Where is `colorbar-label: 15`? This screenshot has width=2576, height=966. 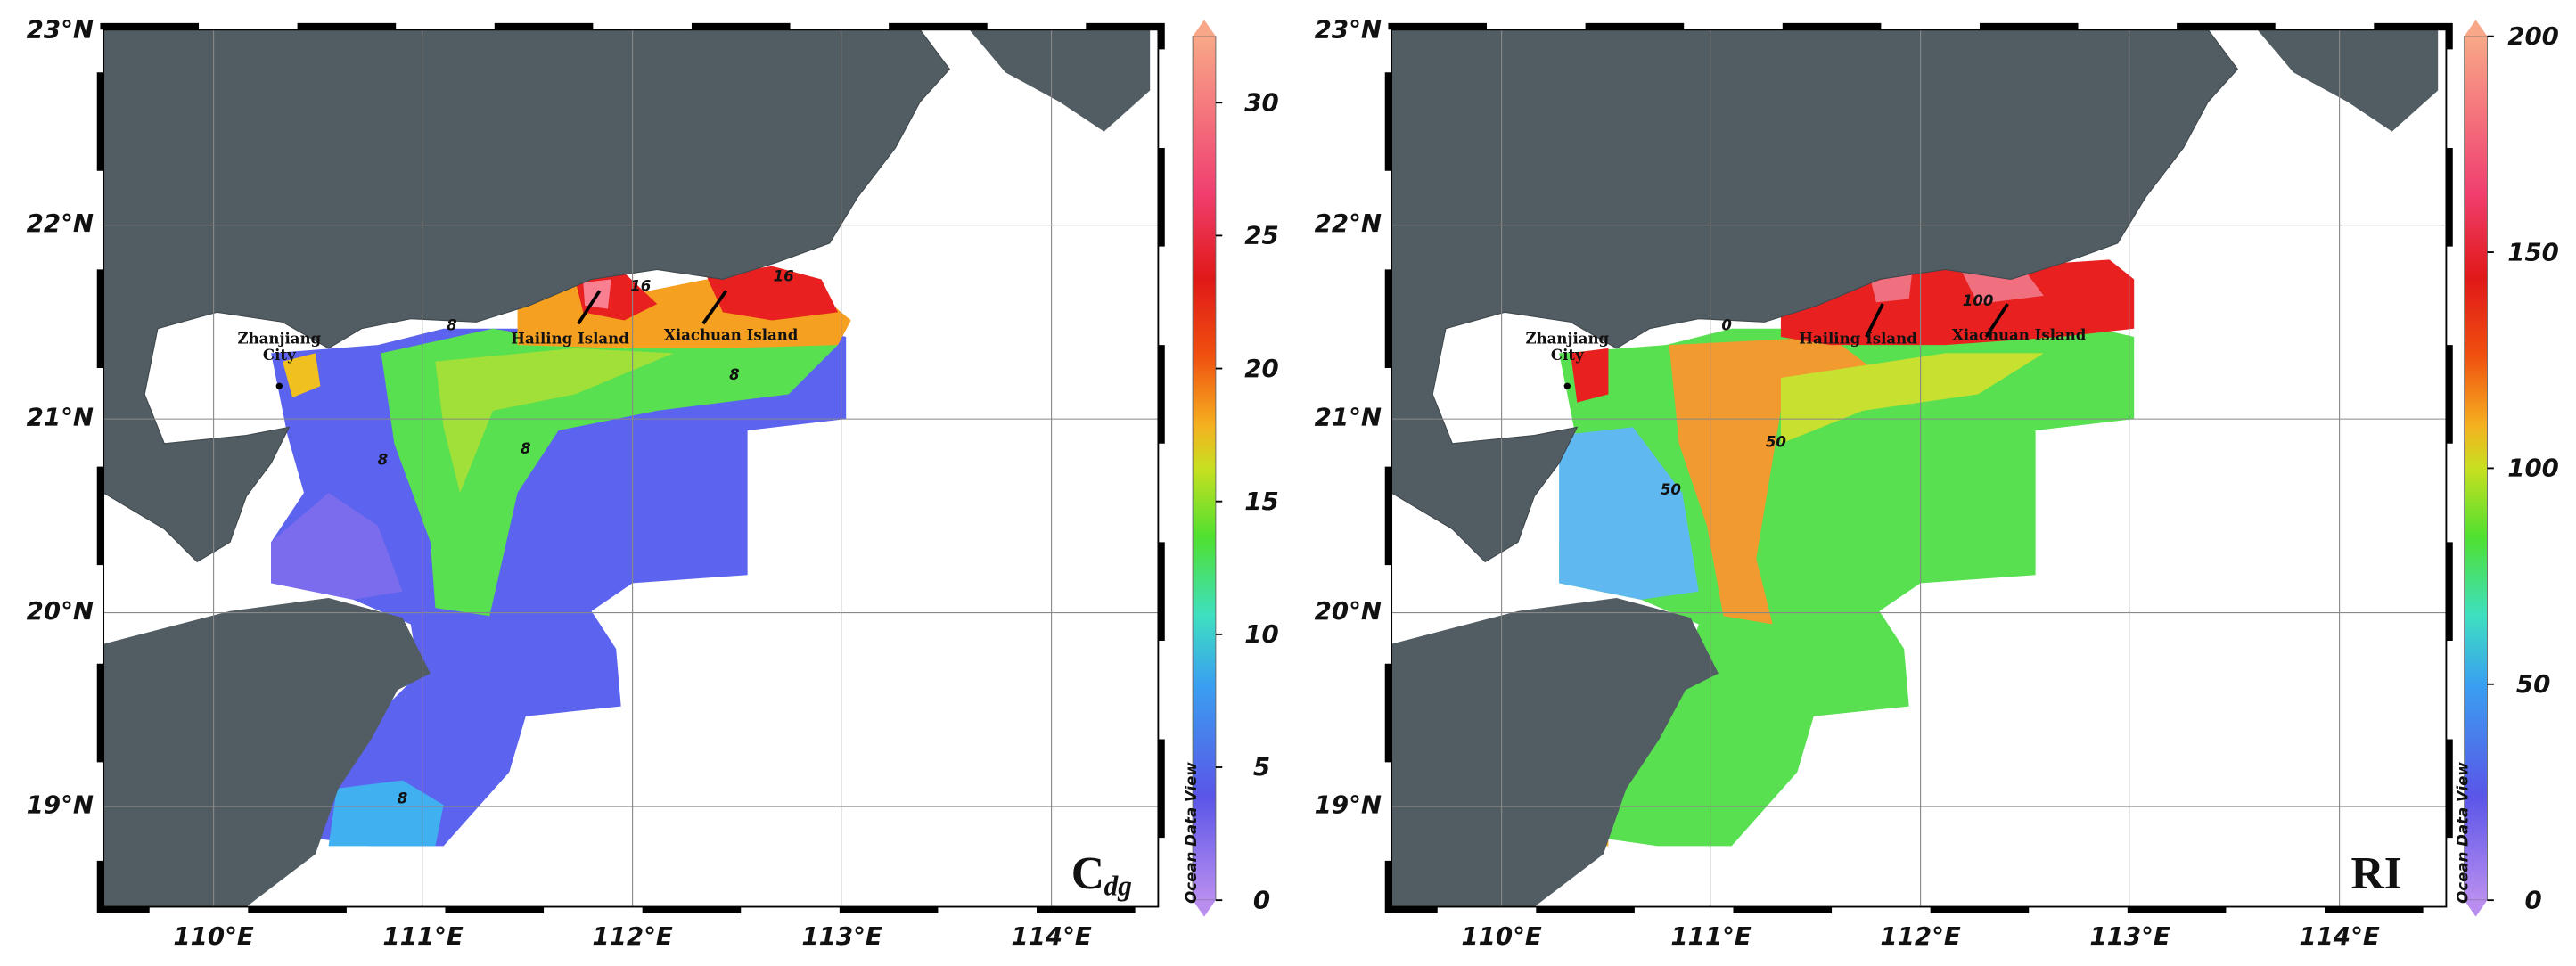 colorbar-label: 15 is located at coordinates (1261, 502).